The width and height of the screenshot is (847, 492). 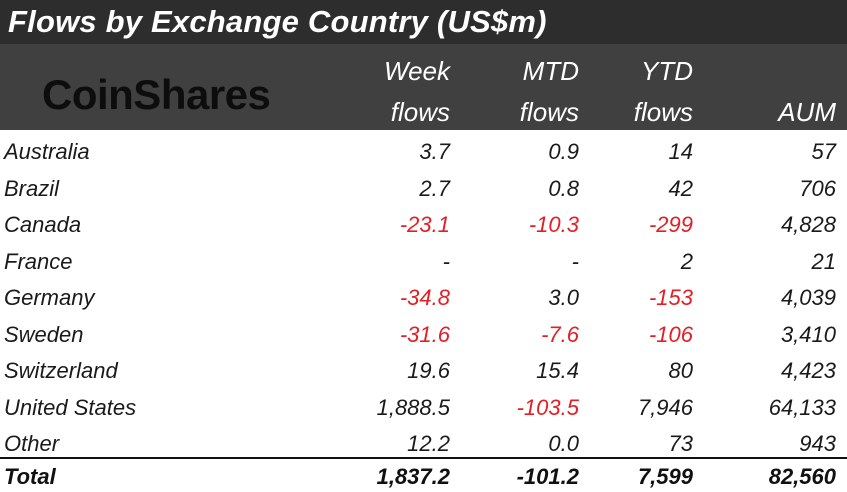 What do you see at coordinates (32, 188) in the screenshot?
I see `row-country-label: Brazil` at bounding box center [32, 188].